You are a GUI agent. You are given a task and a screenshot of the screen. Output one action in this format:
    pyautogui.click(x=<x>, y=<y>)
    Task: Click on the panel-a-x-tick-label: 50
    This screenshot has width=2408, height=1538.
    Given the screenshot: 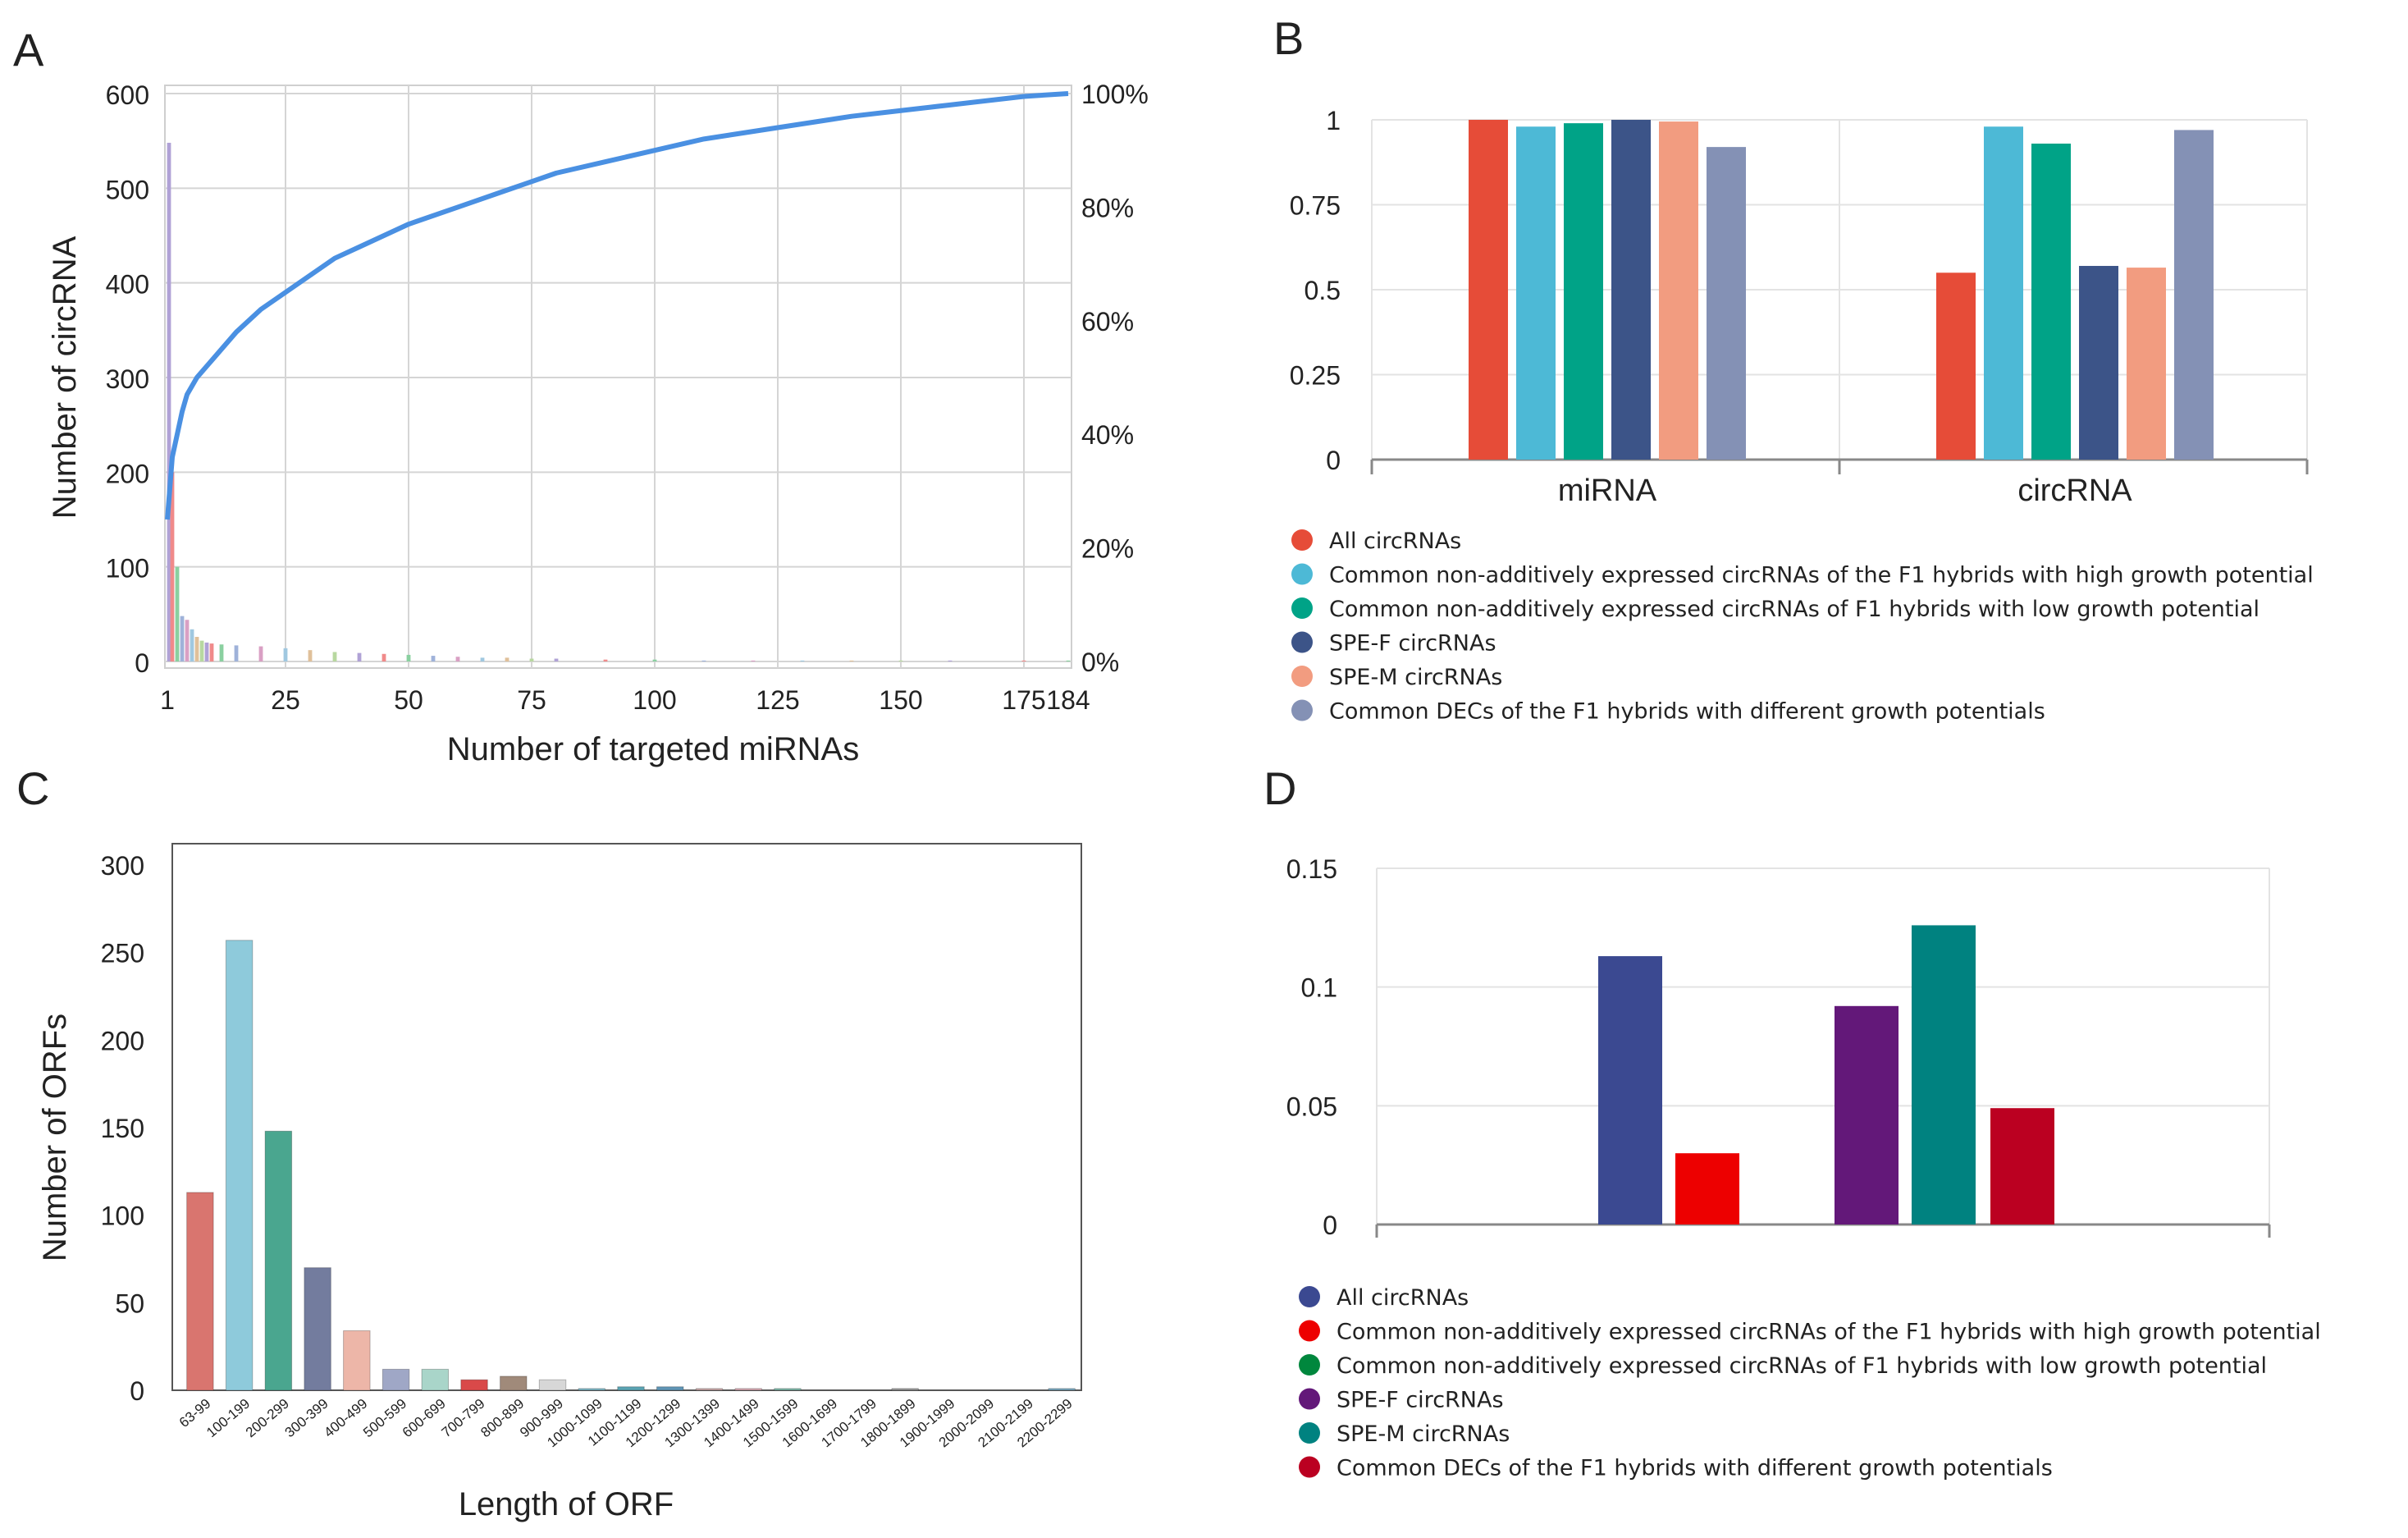 What is the action you would take?
    pyautogui.click(x=408, y=700)
    